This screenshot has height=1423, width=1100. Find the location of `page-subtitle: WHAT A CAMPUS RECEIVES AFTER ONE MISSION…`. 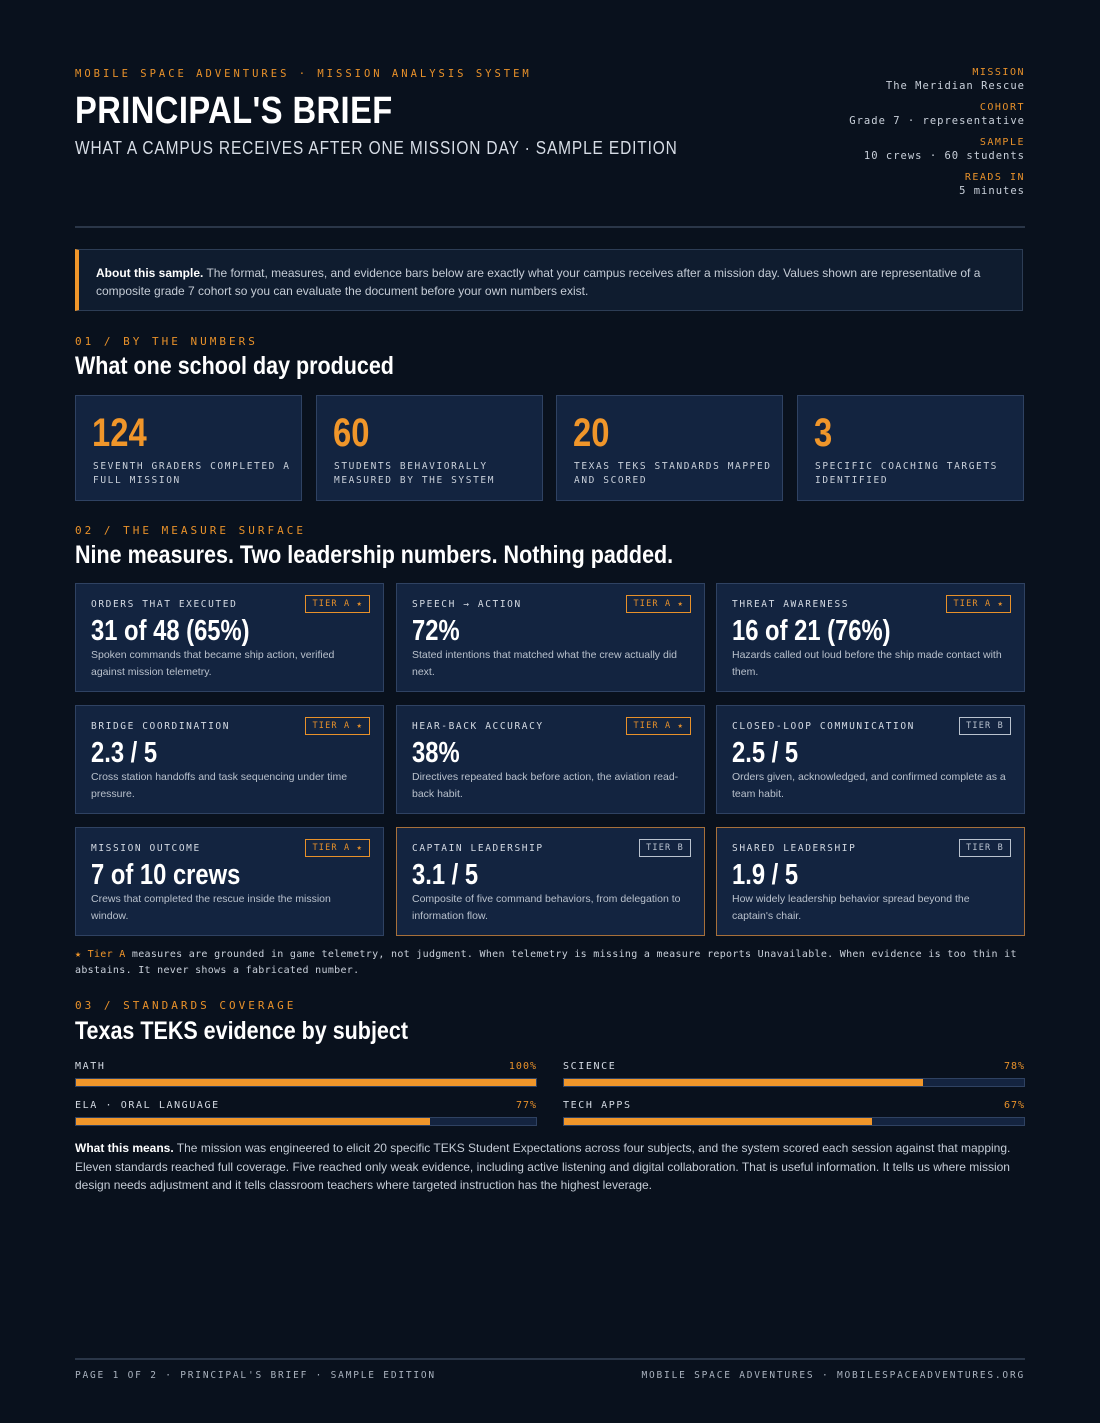

page-subtitle: WHAT A CAMPUS RECEIVES AFTER ONE MISSION… is located at coordinates (376, 148).